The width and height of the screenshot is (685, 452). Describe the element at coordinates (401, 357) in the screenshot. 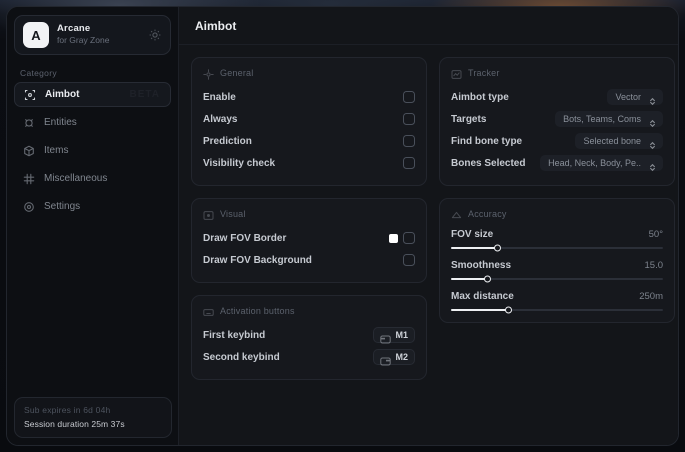

I see `keybind-value: M2` at that location.